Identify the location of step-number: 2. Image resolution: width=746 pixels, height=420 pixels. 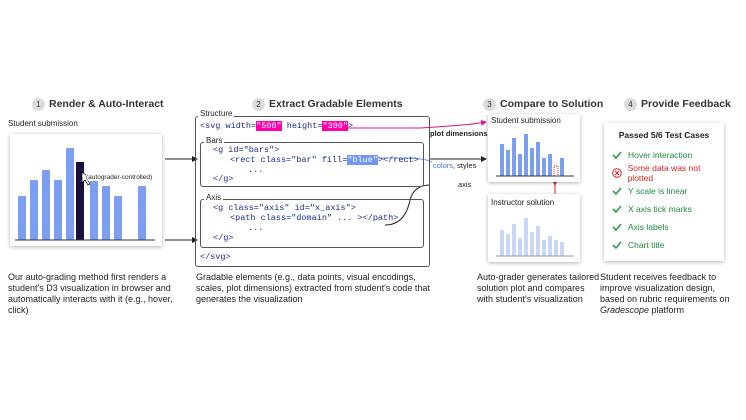
(258, 104).